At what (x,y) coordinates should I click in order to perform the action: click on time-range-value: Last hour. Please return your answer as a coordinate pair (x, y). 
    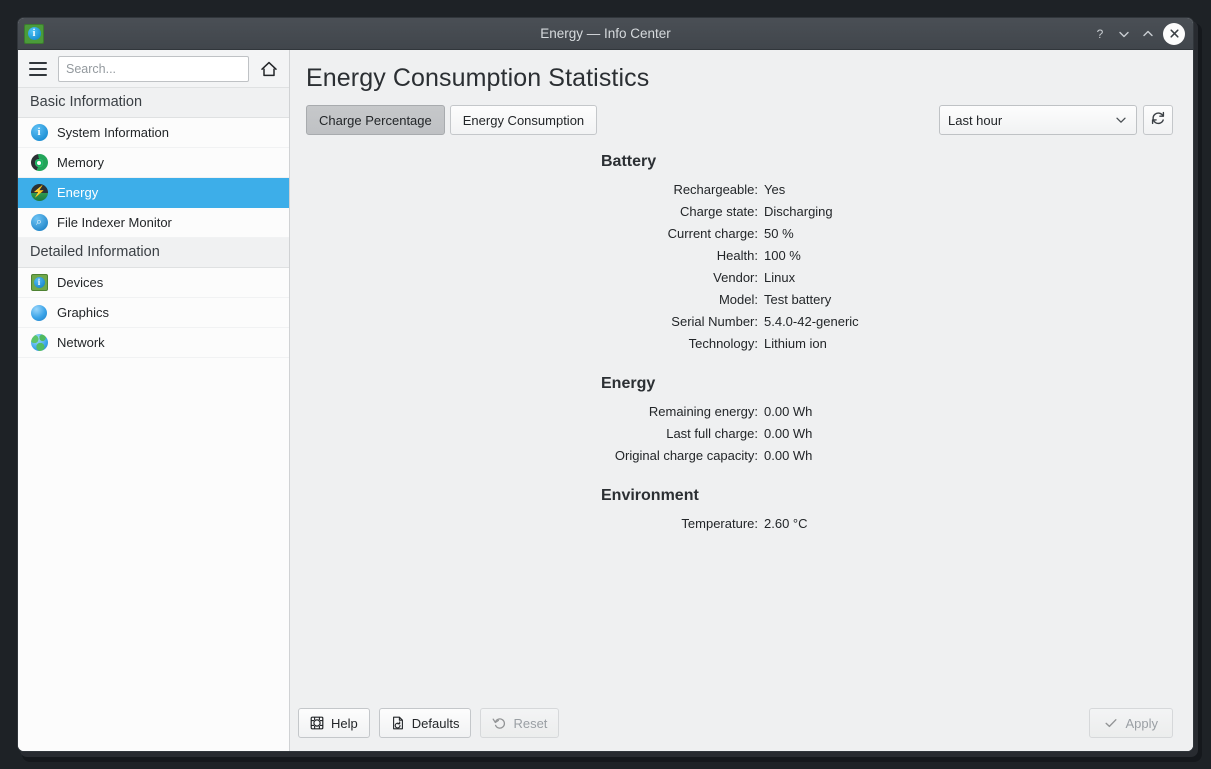
    Looking at the image, I should click on (975, 120).